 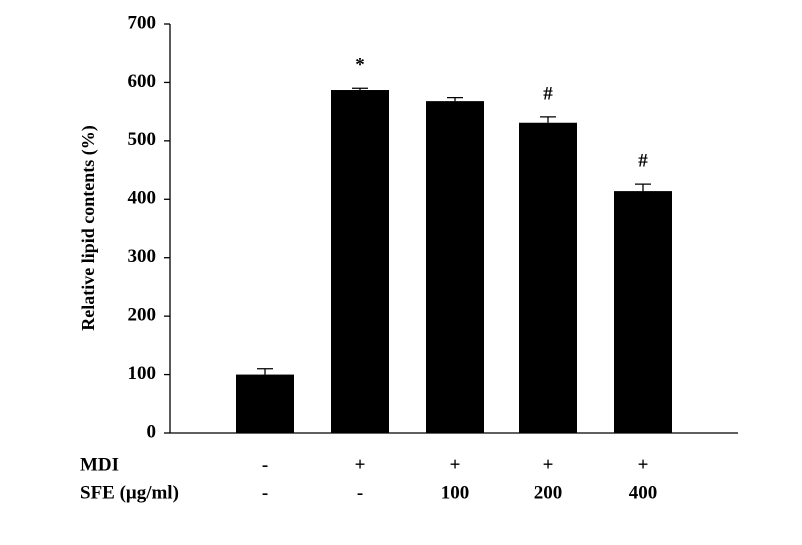 What do you see at coordinates (548, 492) in the screenshot?
I see `x-tick-label: 200` at bounding box center [548, 492].